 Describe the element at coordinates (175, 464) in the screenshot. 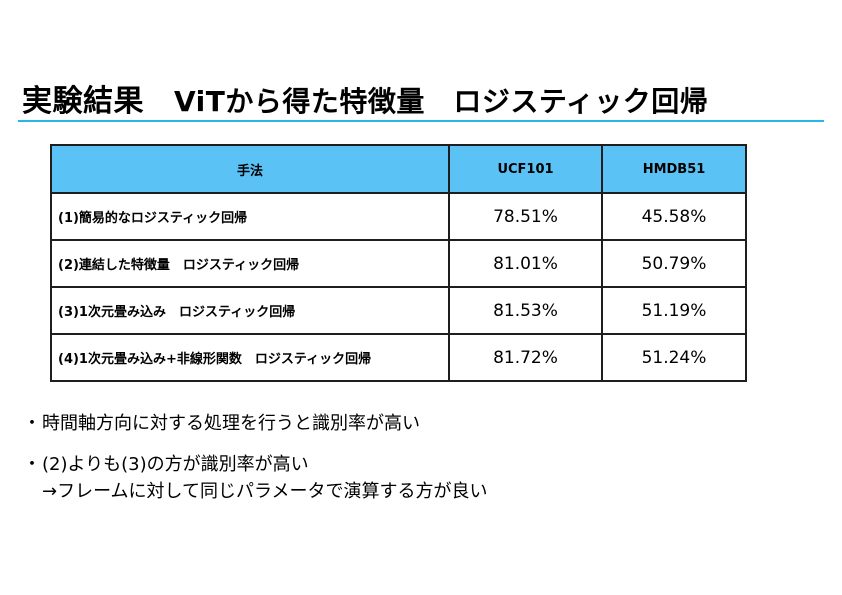

I see `bullet-text: (2)よりも(3)の方が識別率が高い` at that location.